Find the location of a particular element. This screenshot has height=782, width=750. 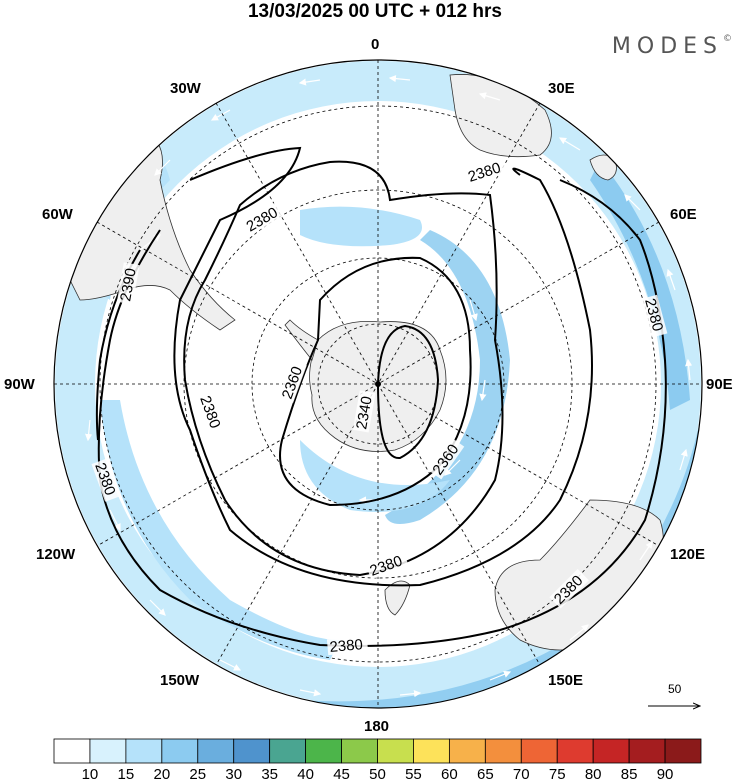

colorbar-label: 90 is located at coordinates (665, 774).